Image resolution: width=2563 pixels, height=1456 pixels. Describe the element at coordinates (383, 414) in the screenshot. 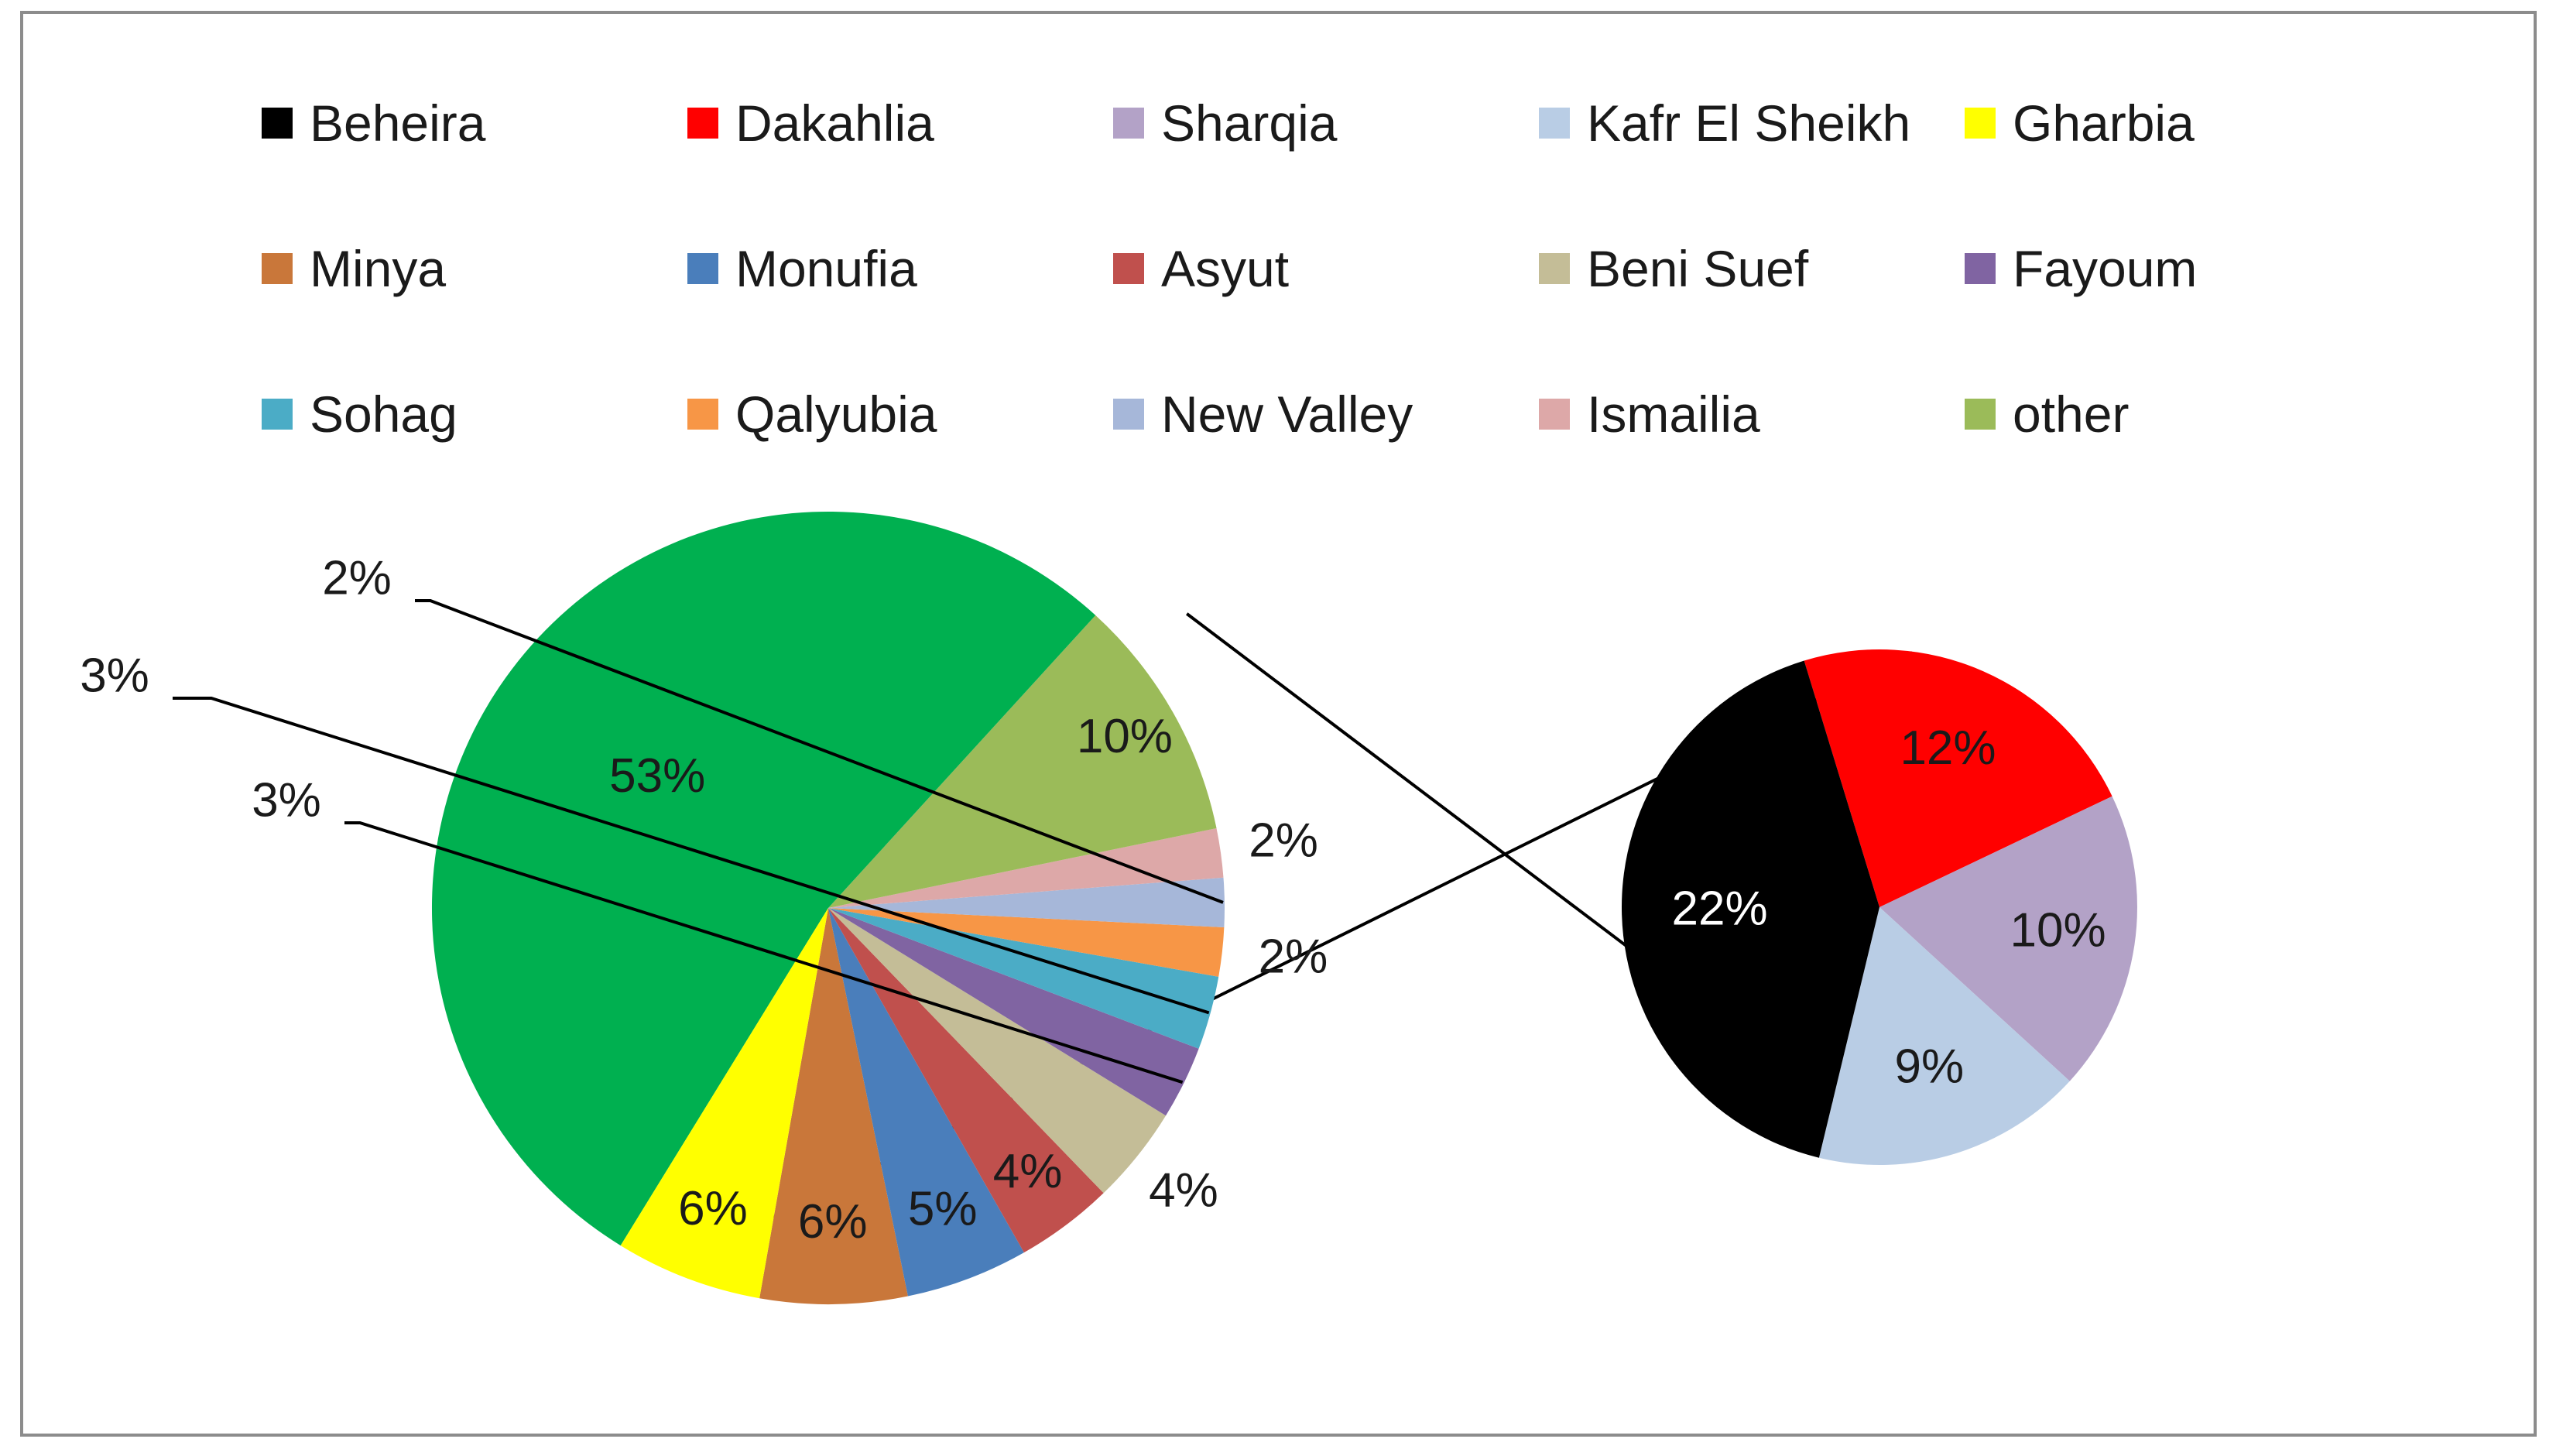

I see `legend-label-sohag: Sohag` at that location.